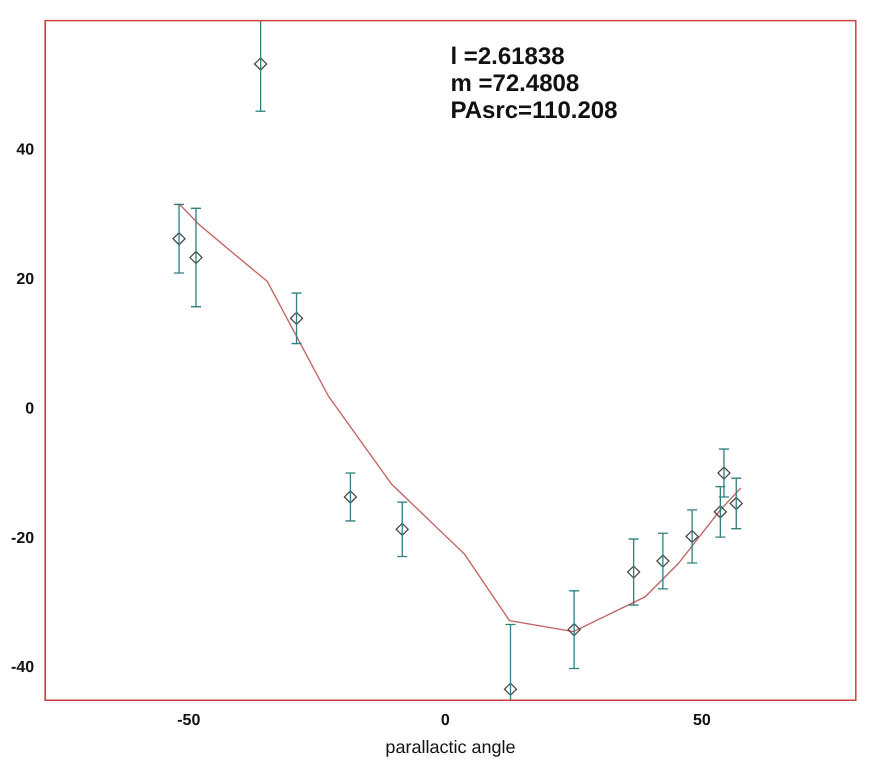 The width and height of the screenshot is (873, 773). I want to click on x-tick-label: -50, so click(188, 721).